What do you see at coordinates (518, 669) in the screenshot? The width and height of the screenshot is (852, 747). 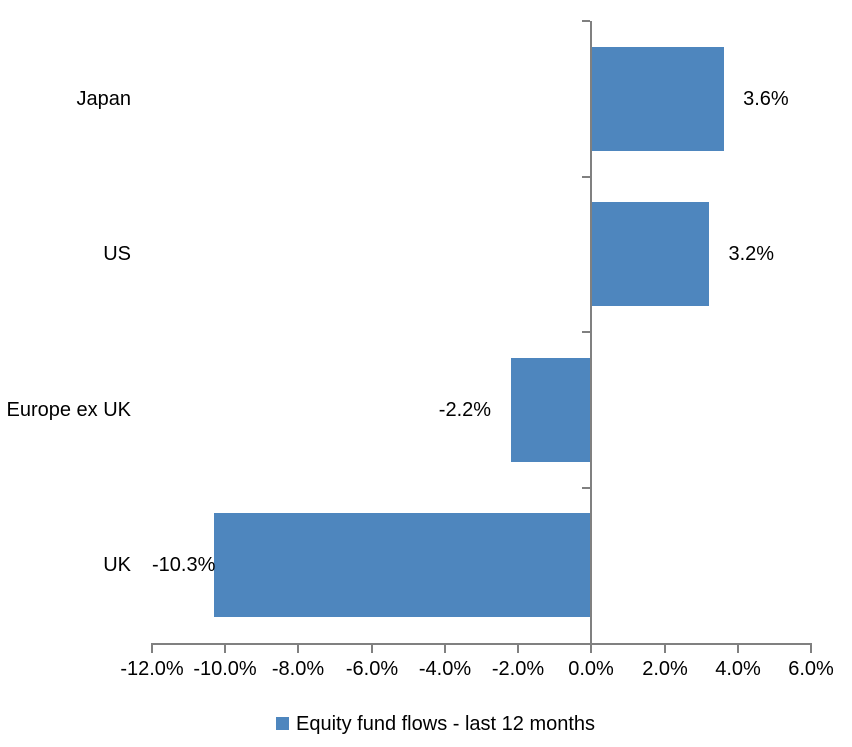 I see `x-axis-tick-label: -2.0%` at bounding box center [518, 669].